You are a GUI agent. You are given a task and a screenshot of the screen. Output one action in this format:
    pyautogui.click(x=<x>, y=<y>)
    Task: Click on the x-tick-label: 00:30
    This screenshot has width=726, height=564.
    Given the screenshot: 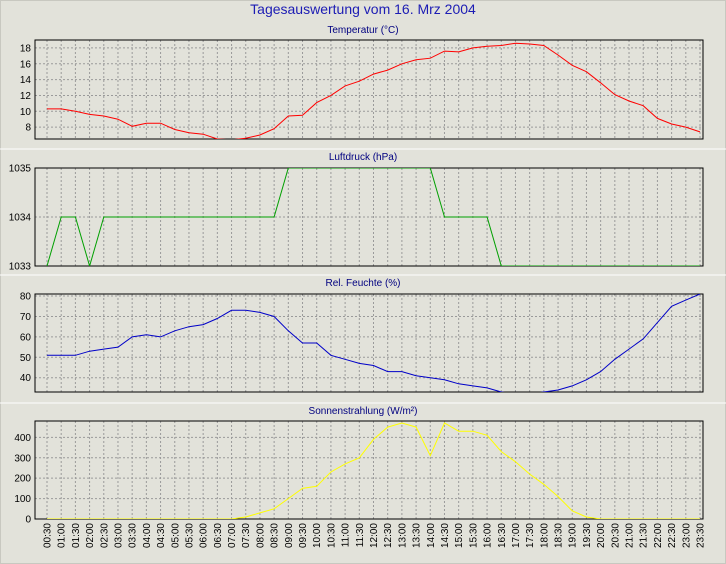 What is the action you would take?
    pyautogui.click(x=48, y=535)
    